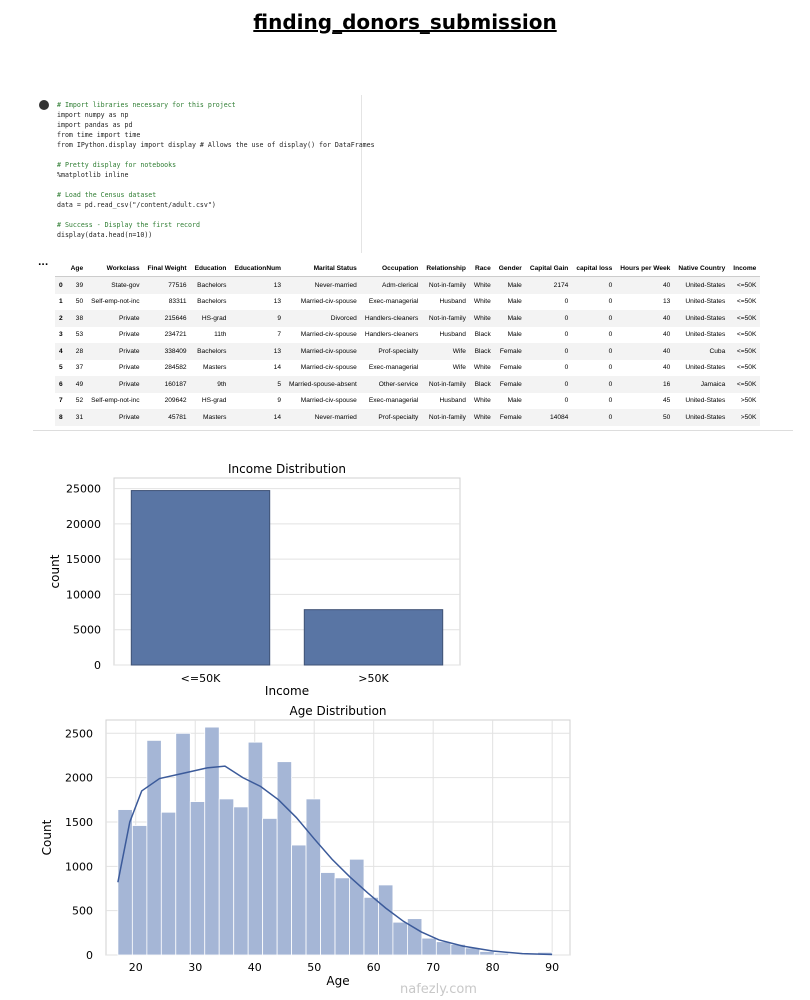  Describe the element at coordinates (338, 837) in the screenshot. I see `plot-frame` at that location.